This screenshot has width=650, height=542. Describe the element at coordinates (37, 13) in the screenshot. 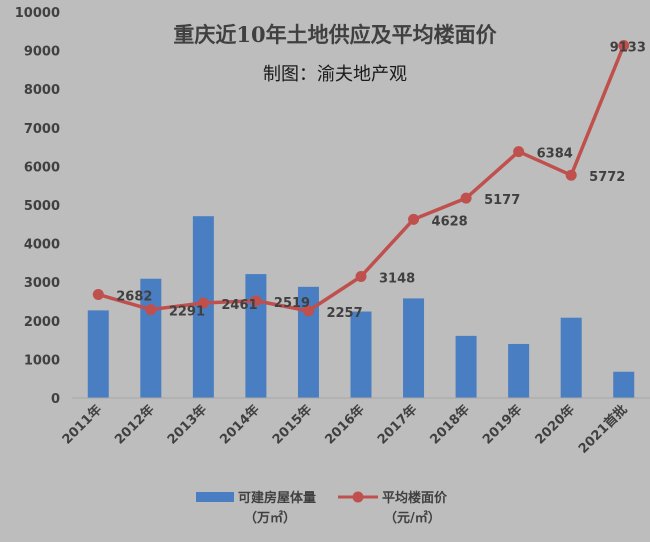

I see `y-tick-label: 10000` at that location.